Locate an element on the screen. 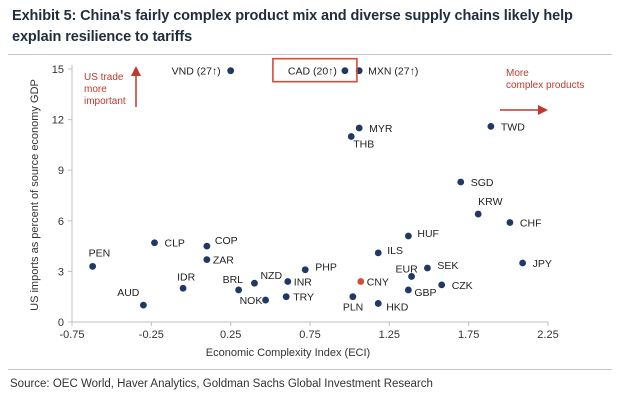 Image resolution: width=620 pixels, height=407 pixels. point-label: JPY is located at coordinates (542, 264).